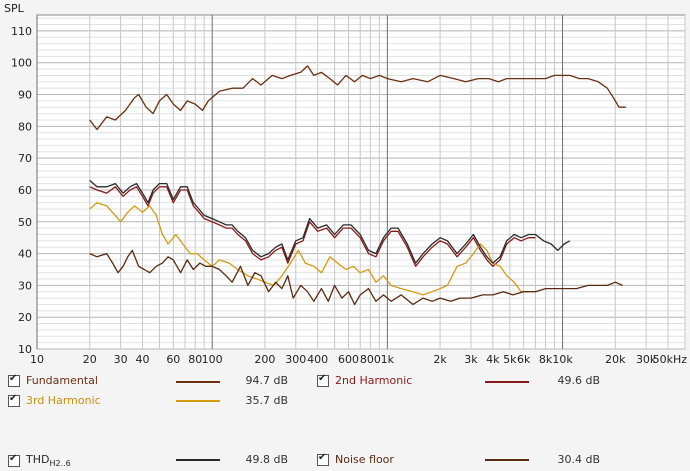 The image size is (690, 471). Describe the element at coordinates (25, 317) in the screenshot. I see `y-tick-label: 20` at that location.